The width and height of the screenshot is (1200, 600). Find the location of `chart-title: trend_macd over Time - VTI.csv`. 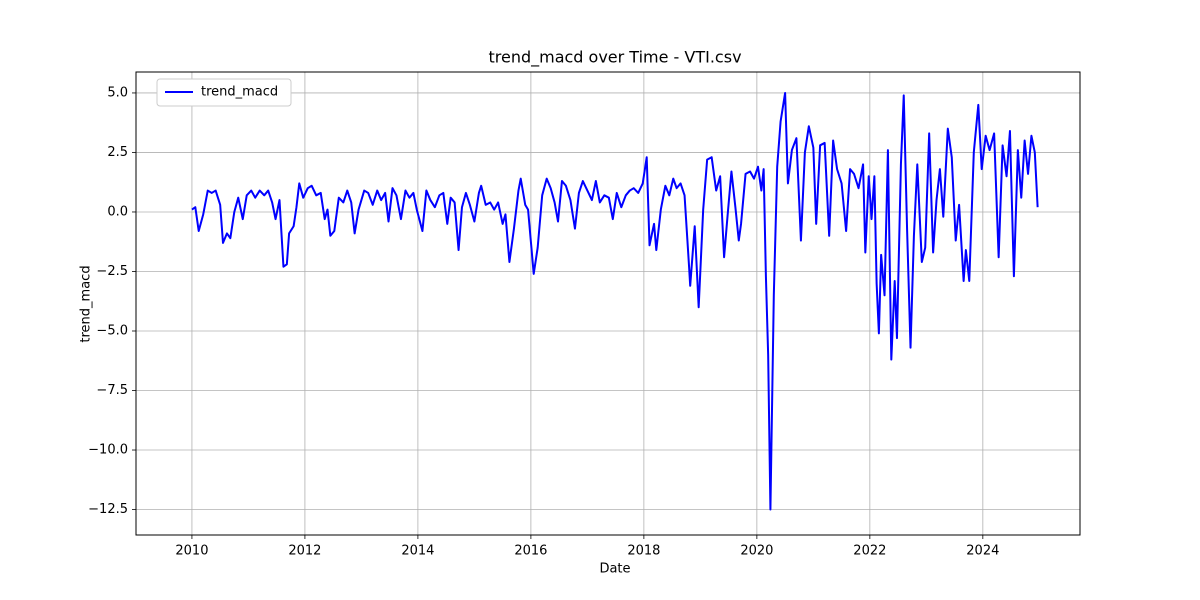

chart-title: trend_macd over Time - VTI.csv is located at coordinates (614, 58).